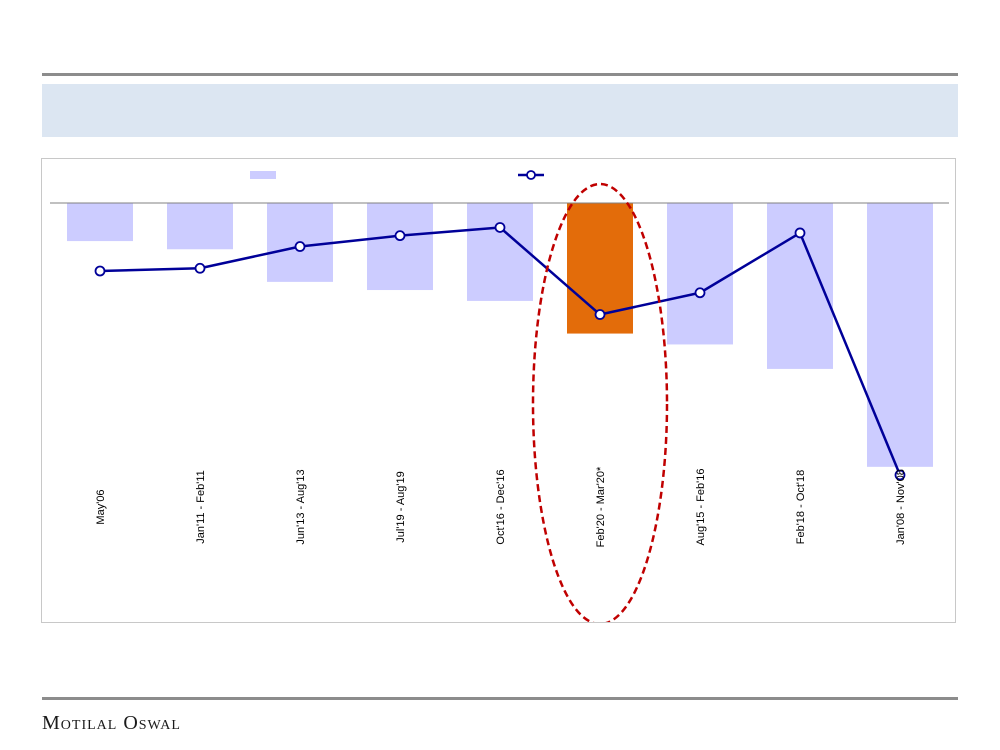 Image resolution: width=1000 pixels, height=750 pixels. Describe the element at coordinates (501, 506) in the screenshot. I see `x-tick-label-4: Oct'16 - Dec'16` at that location.